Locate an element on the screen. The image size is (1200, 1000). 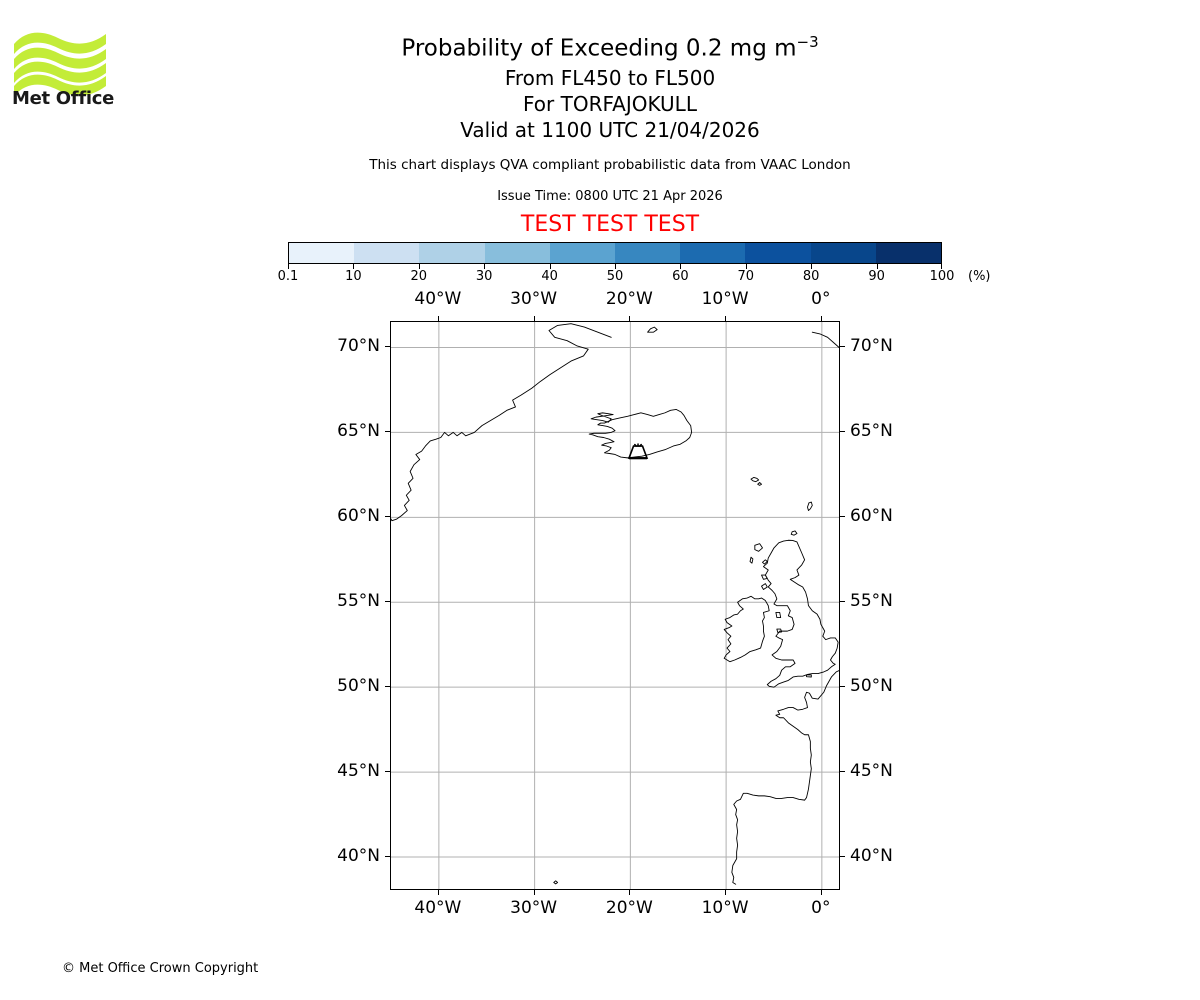
colorbar-tick-label-1: 0.1 is located at coordinates (288, 276).